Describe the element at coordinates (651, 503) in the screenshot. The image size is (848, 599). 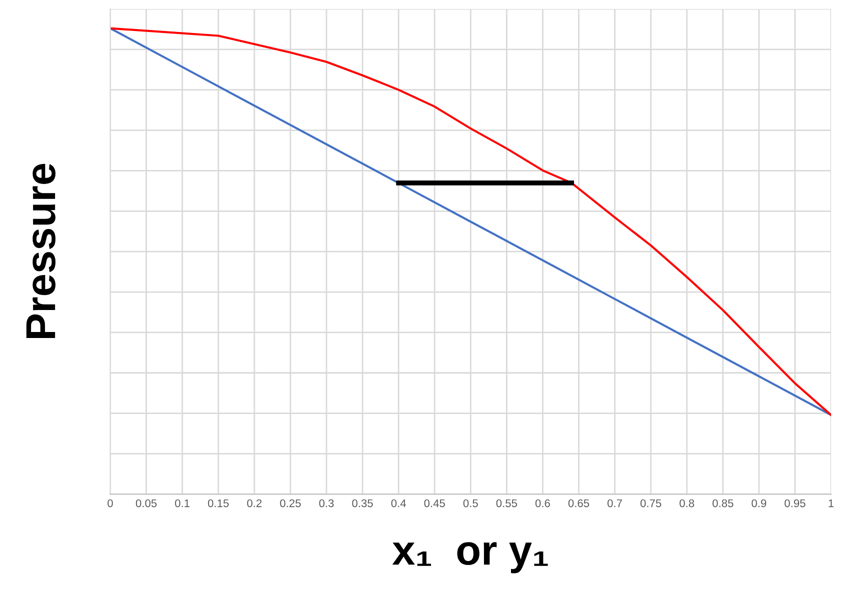
I see `x-tick-label: 0.75` at that location.